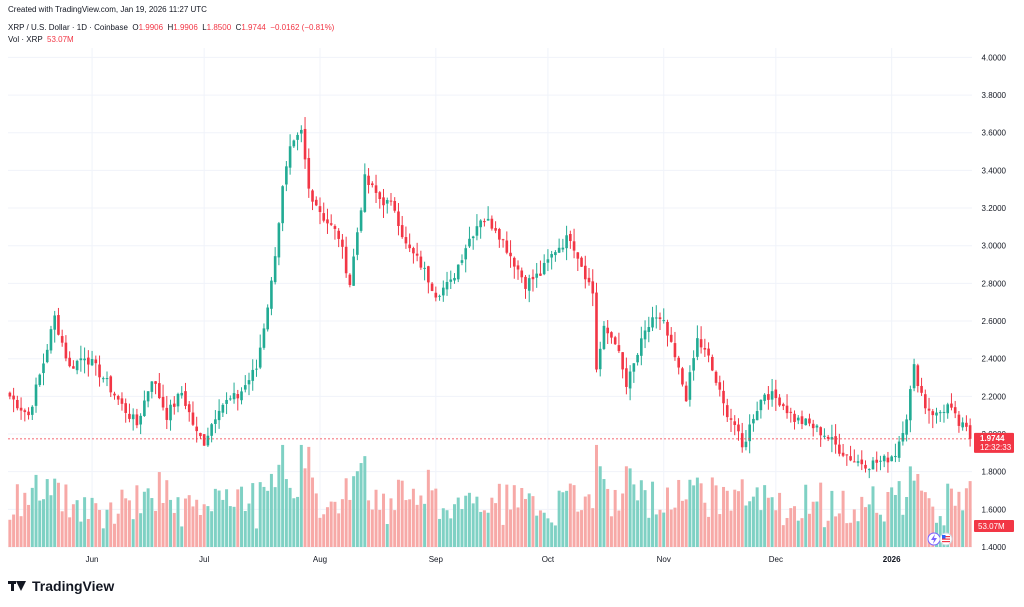 The width and height of the screenshot is (1024, 607). What do you see at coordinates (151, 27) in the screenshot?
I see `open-value: 1.9906` at bounding box center [151, 27].